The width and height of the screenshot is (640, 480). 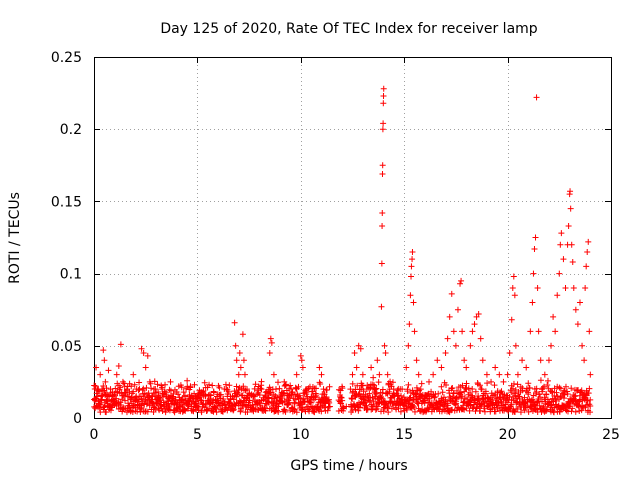 What do you see at coordinates (71, 130) in the screenshot?
I see `y-tick-label: 0.2` at bounding box center [71, 130].